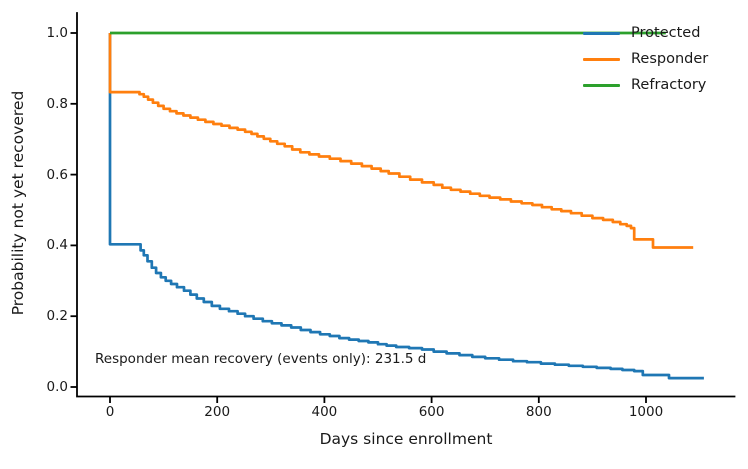 The width and height of the screenshot is (748, 469). What do you see at coordinates (669, 85) in the screenshot?
I see `legend-label: Refractory` at bounding box center [669, 85].